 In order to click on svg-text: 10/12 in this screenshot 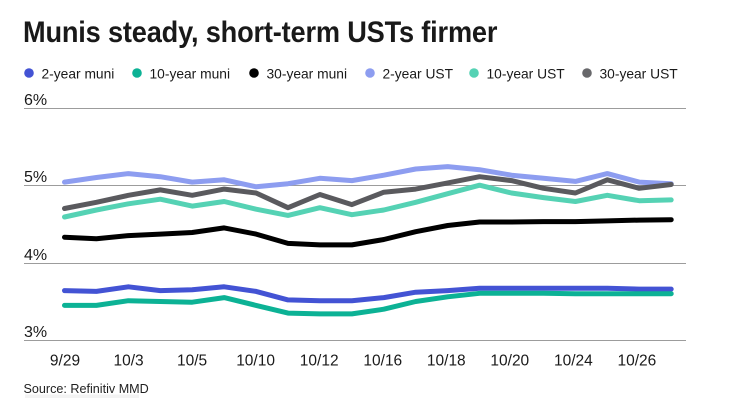, I will do `click(319, 361)`.